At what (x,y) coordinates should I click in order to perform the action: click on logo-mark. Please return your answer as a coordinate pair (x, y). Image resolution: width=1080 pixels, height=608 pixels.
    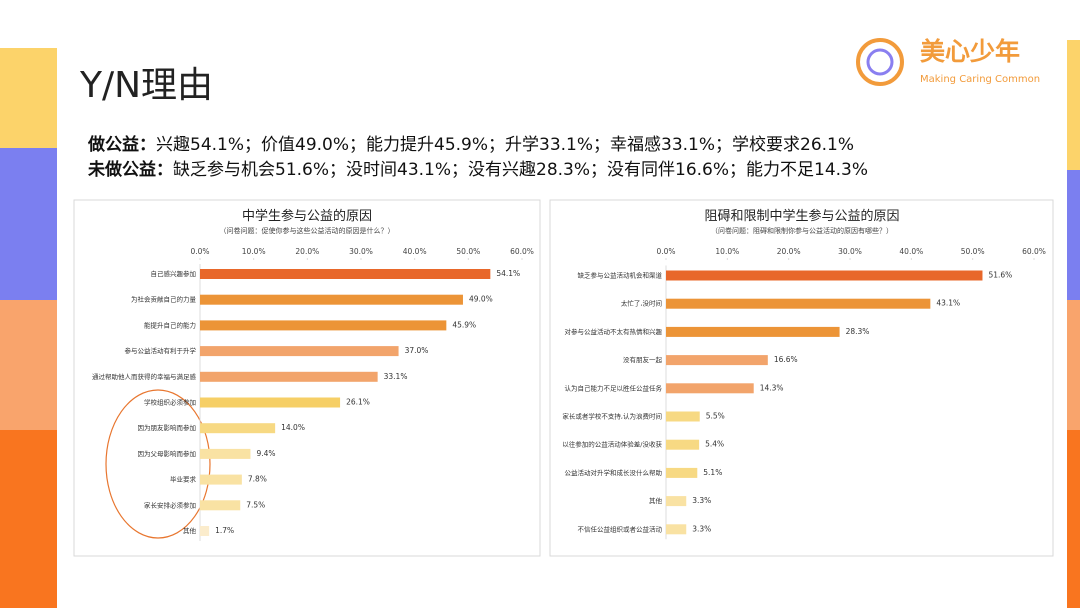
    Looking at the image, I should click on (880, 62).